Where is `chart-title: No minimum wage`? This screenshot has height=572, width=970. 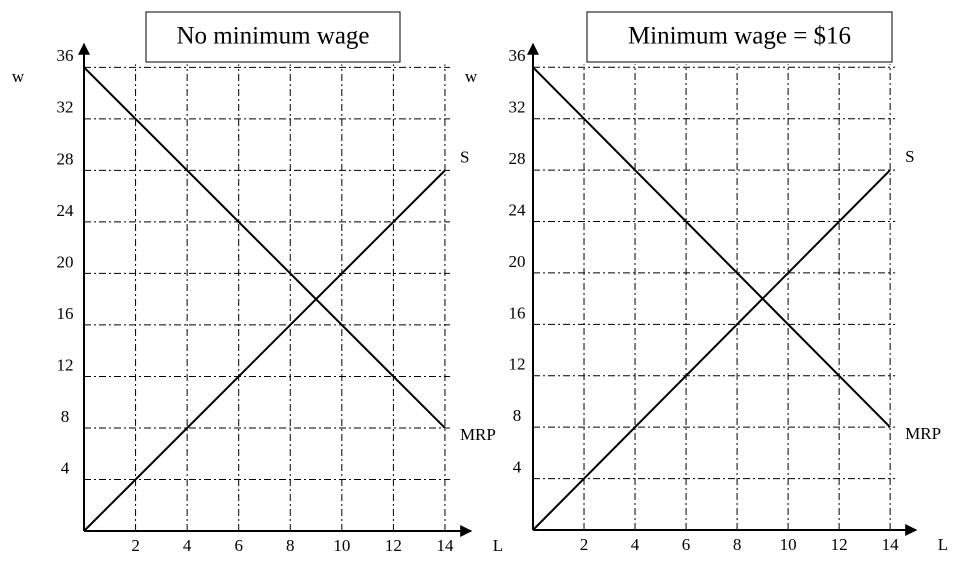 chart-title: No minimum wage is located at coordinates (272, 36).